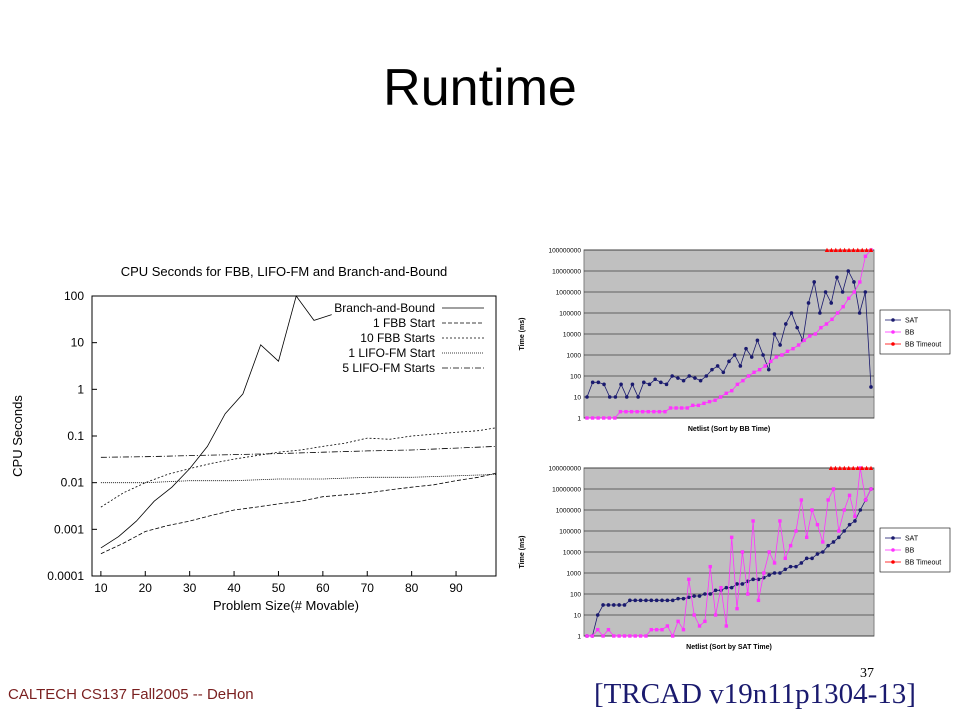  I want to click on y-tick-label: 100000000, so click(564, 251).